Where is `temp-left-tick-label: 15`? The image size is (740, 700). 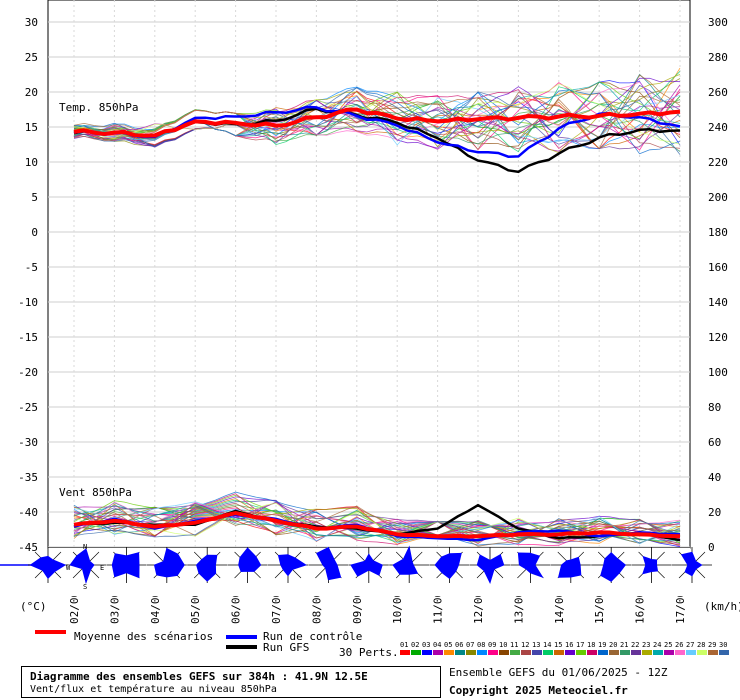 temp-left-tick-label: 15 is located at coordinates (31, 127).